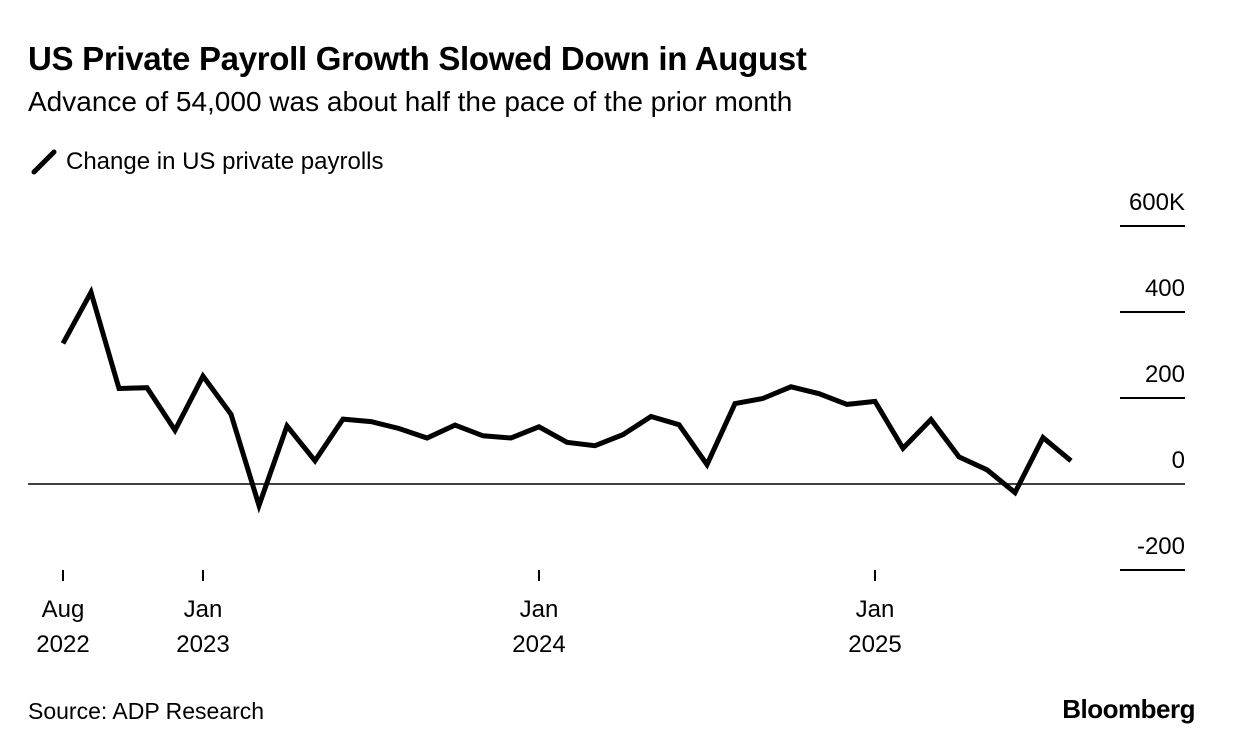 This screenshot has height=754, width=1233. I want to click on y-tick-label: 400, so click(1165, 288).